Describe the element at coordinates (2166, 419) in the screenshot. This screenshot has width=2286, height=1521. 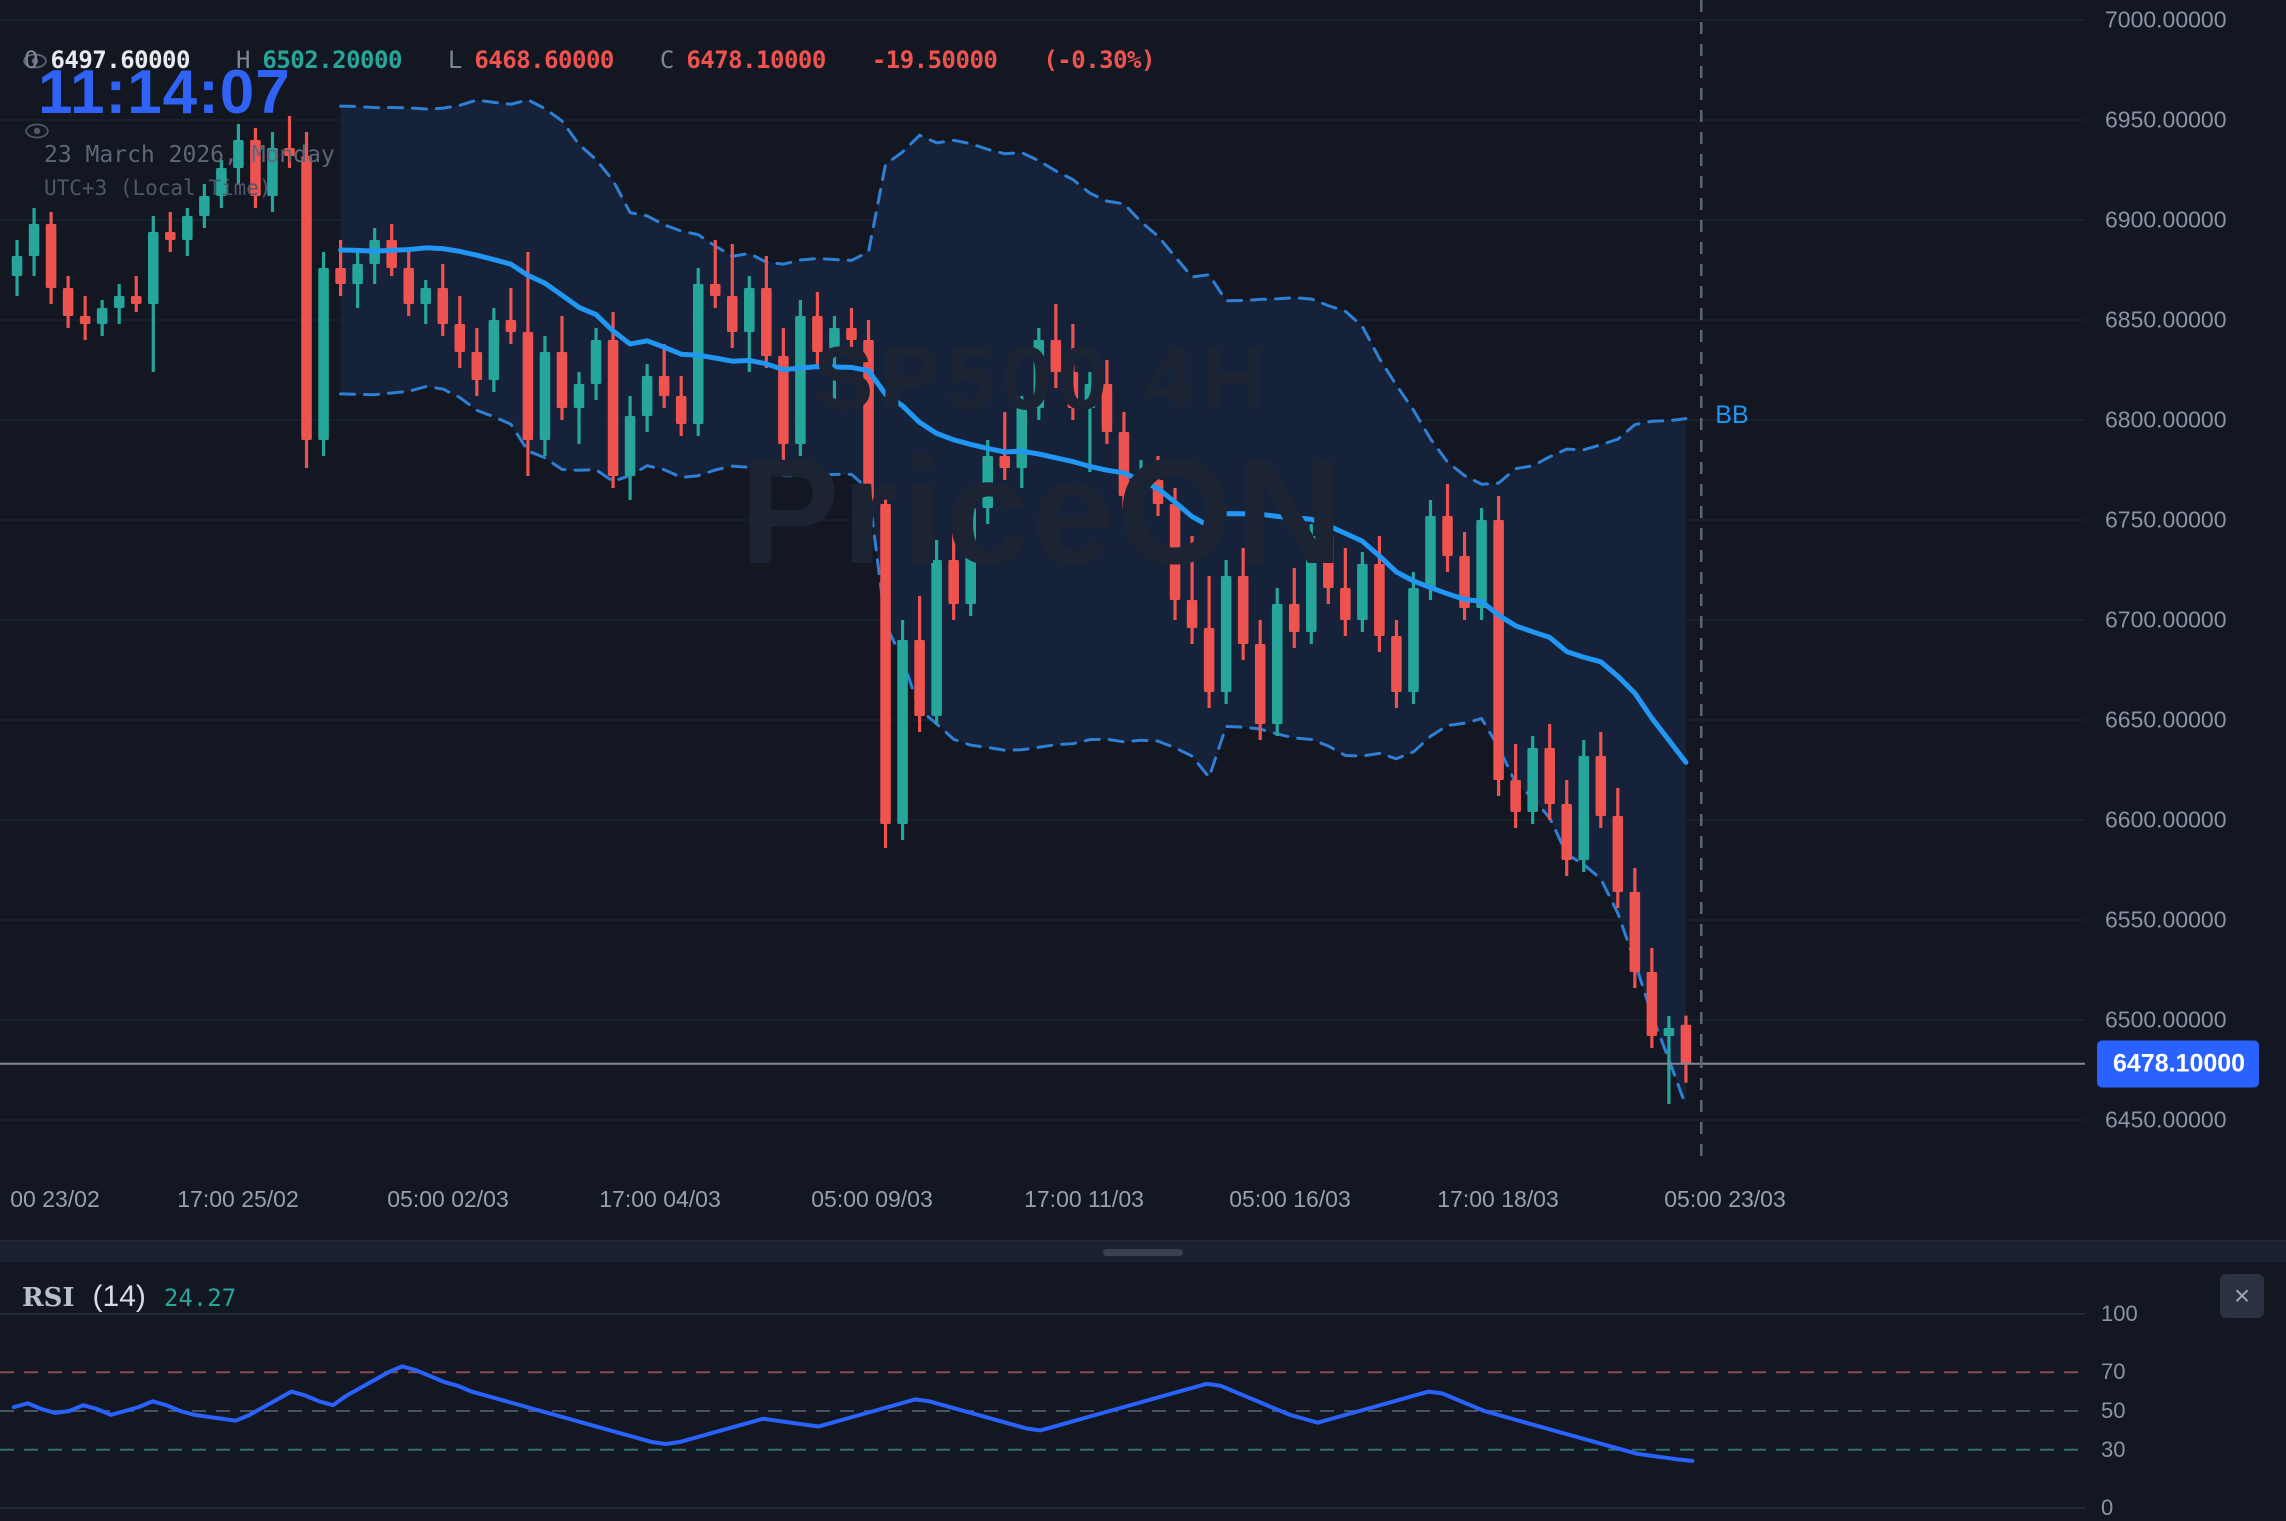
I see `price-tick-label: 6800.00000` at that location.